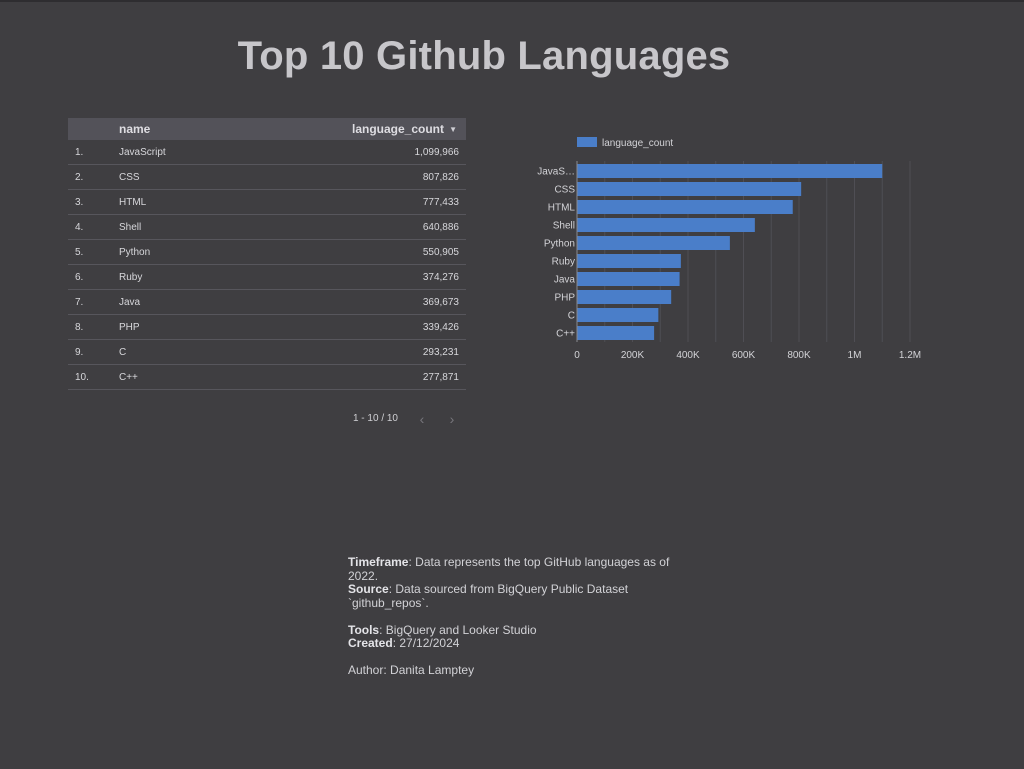 This screenshot has width=1024, height=769. I want to click on bar-ruby, so click(629, 261).